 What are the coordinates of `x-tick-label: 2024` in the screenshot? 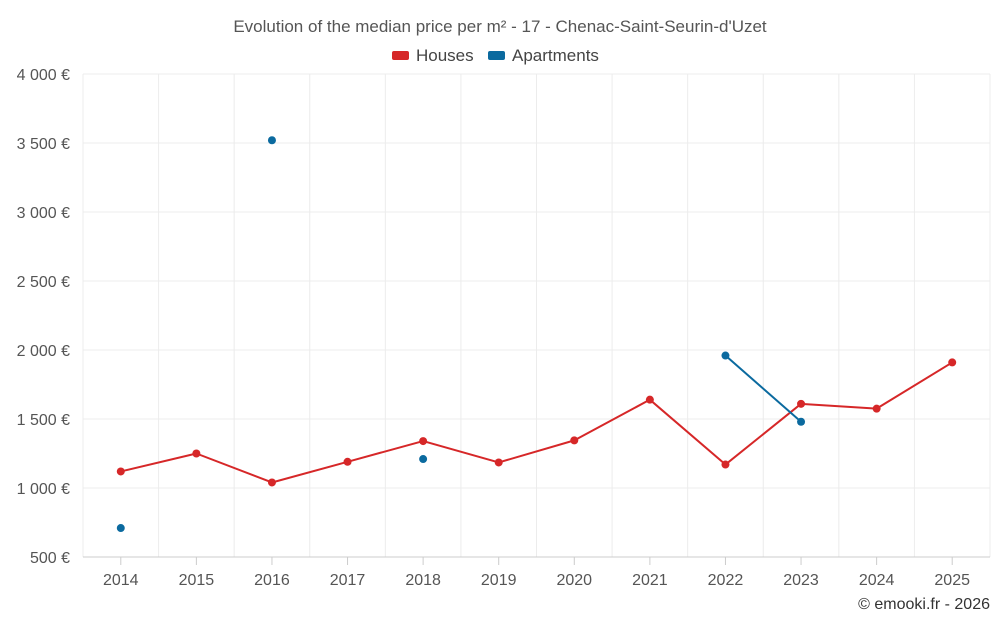 It's located at (877, 580).